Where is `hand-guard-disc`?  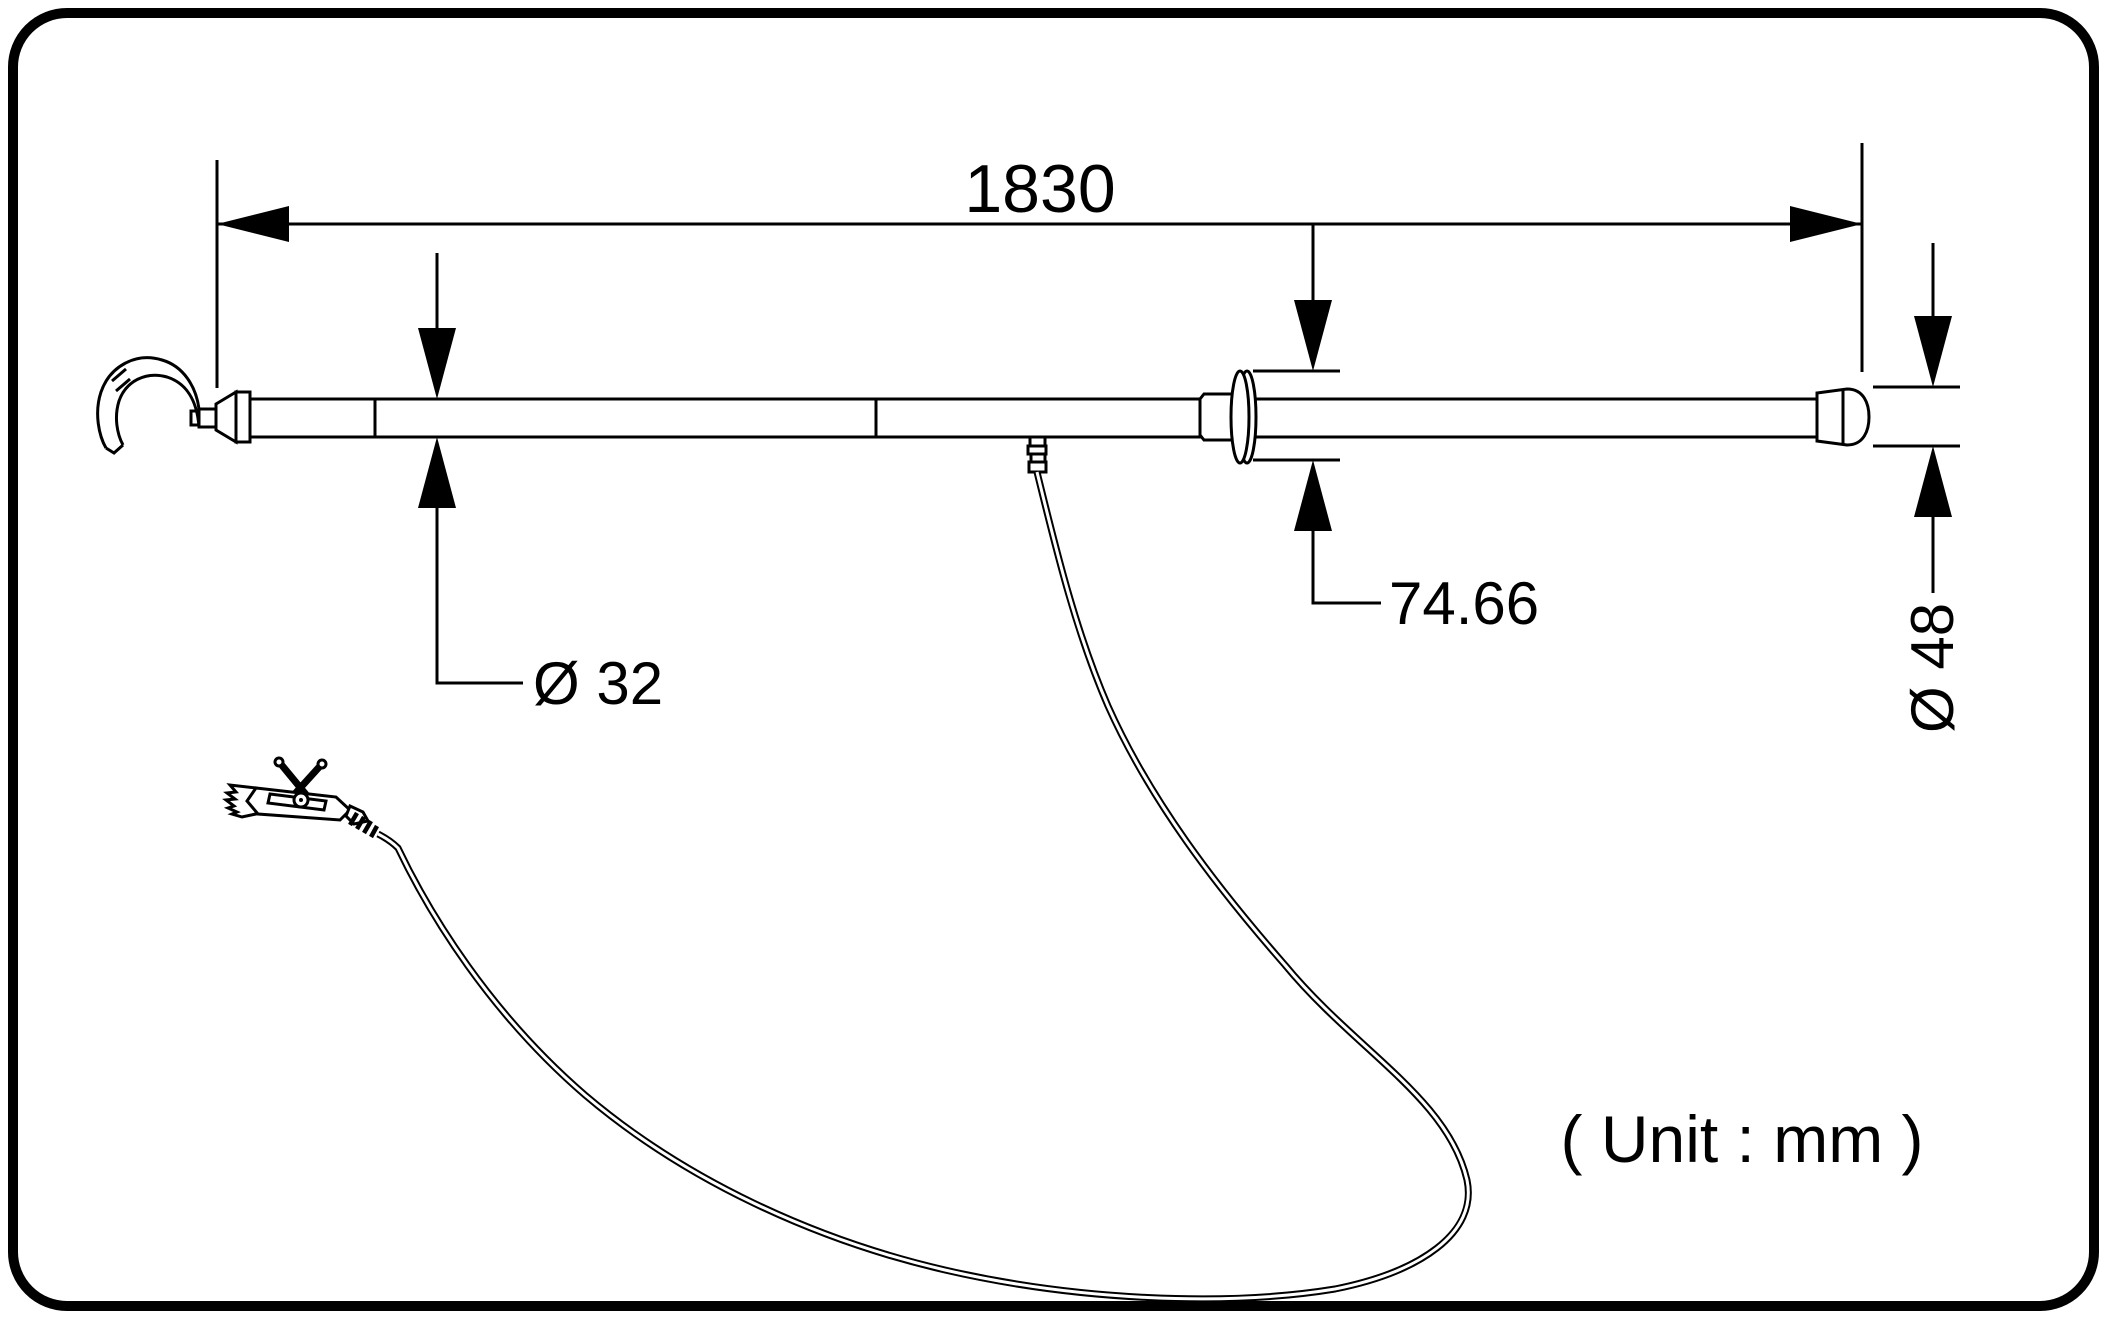 hand-guard-disc is located at coordinates (1240, 417).